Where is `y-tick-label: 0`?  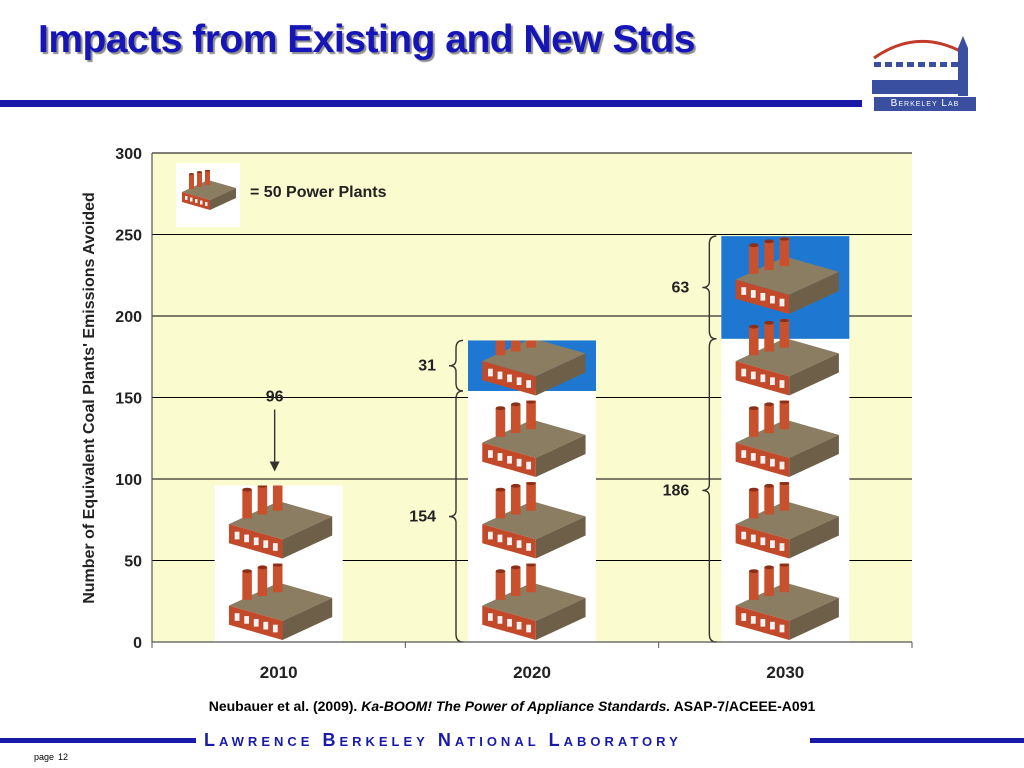
y-tick-label: 0 is located at coordinates (137, 643).